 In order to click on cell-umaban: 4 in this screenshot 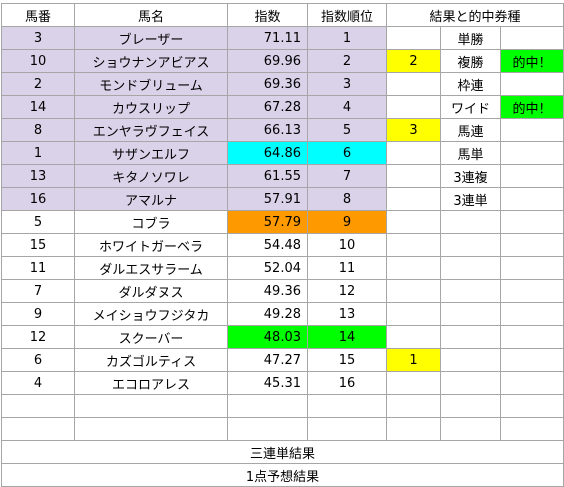, I will do `click(38, 383)`.